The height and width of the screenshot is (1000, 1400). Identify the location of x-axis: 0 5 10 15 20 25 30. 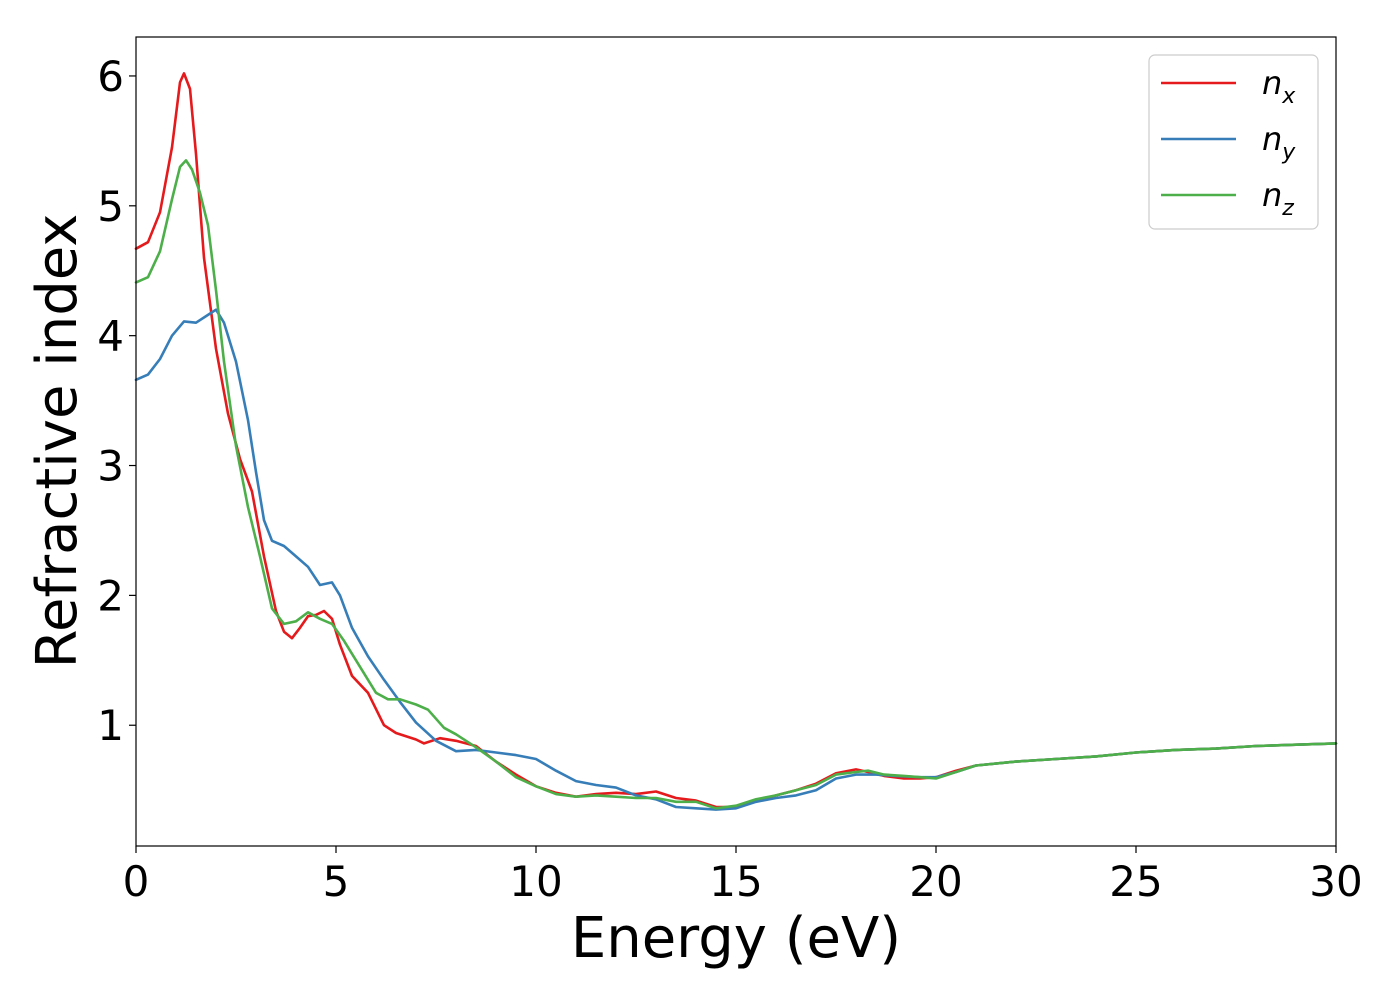
(743, 876).